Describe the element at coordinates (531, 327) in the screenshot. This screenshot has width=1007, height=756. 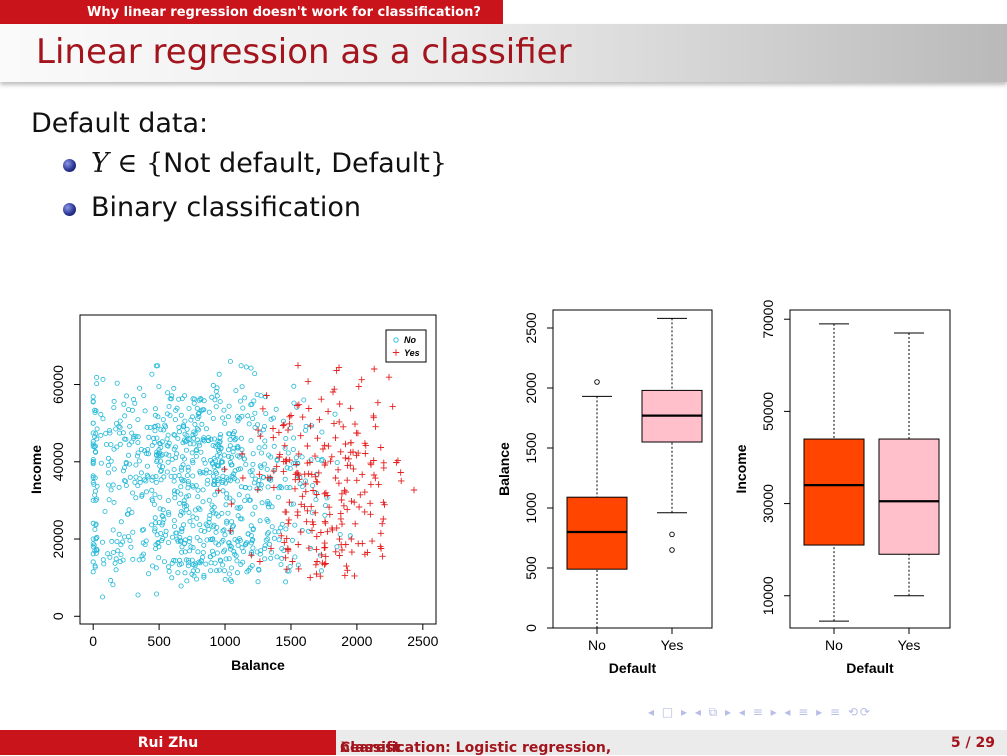
I see `y-tick-label: 2500` at that location.